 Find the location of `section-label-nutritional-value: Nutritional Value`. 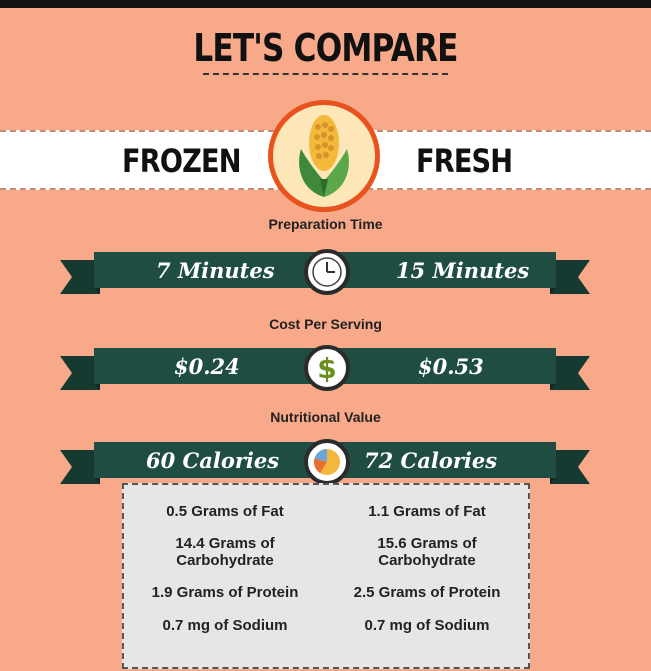

section-label-nutritional-value: Nutritional Value is located at coordinates (325, 417).